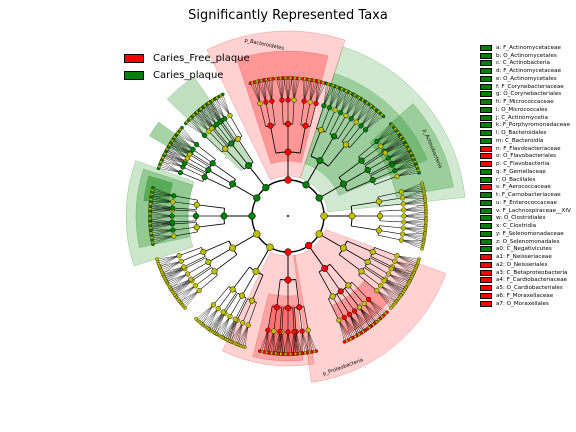 This screenshot has height=432, width=576. Describe the element at coordinates (525, 242) in the screenshot. I see `clade-key-item: z: O_Selenomonadales` at that location.